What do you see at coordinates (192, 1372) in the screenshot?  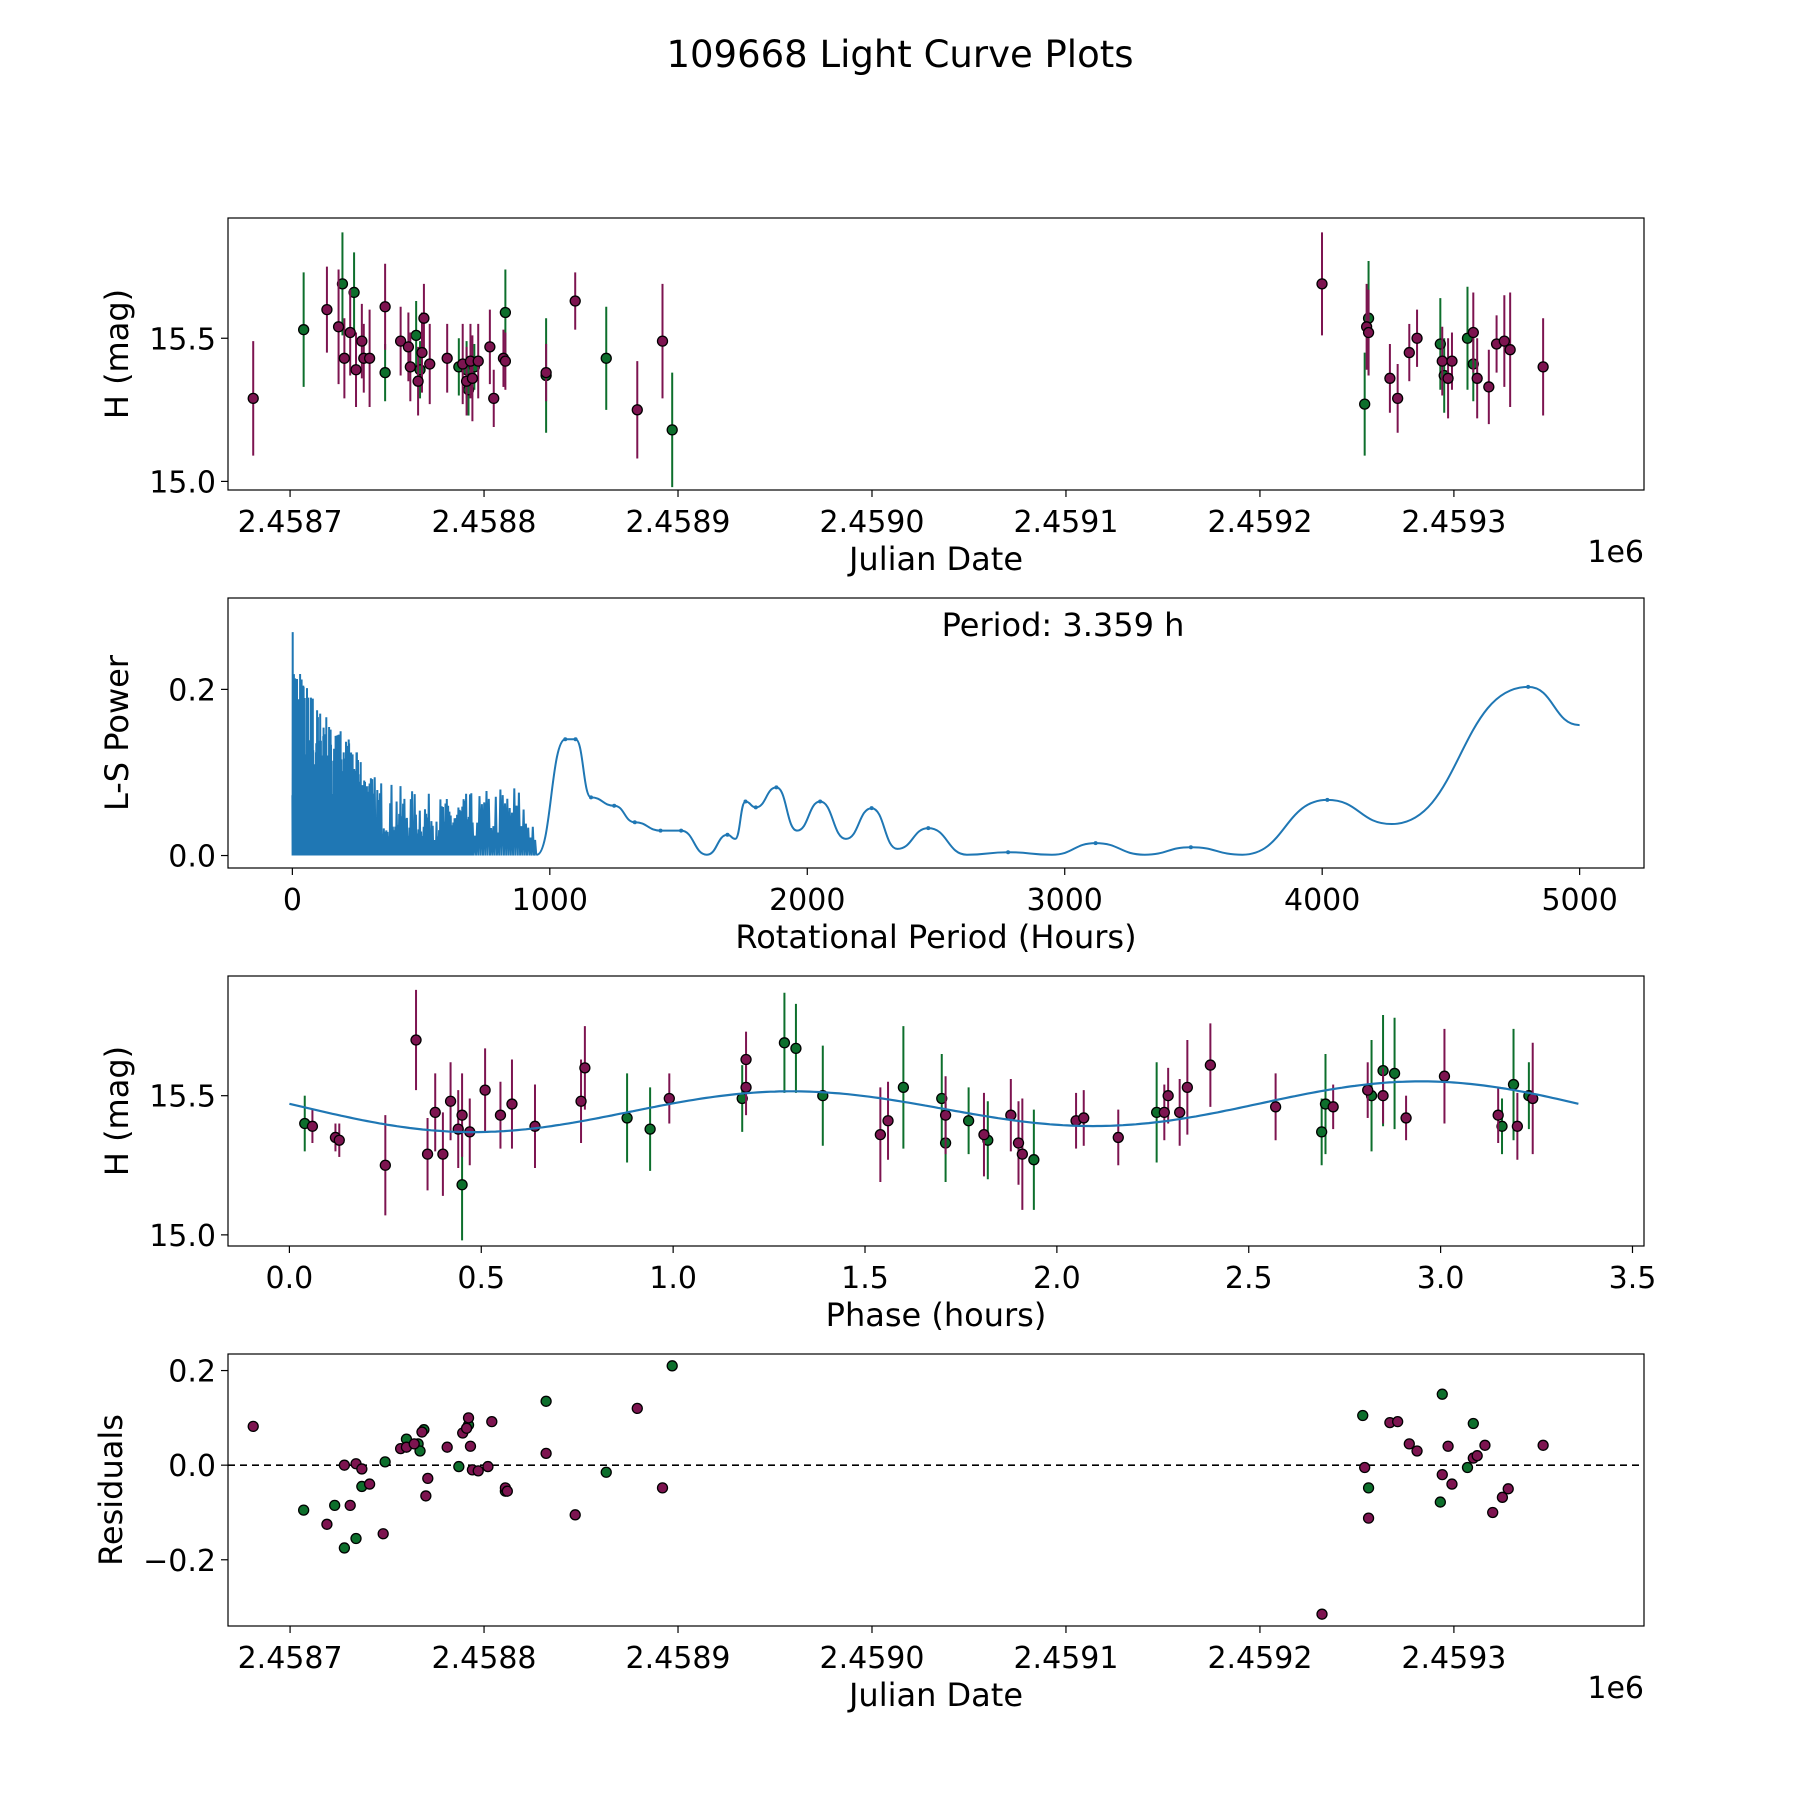 I see `y-tick-label: 0.2` at bounding box center [192, 1372].